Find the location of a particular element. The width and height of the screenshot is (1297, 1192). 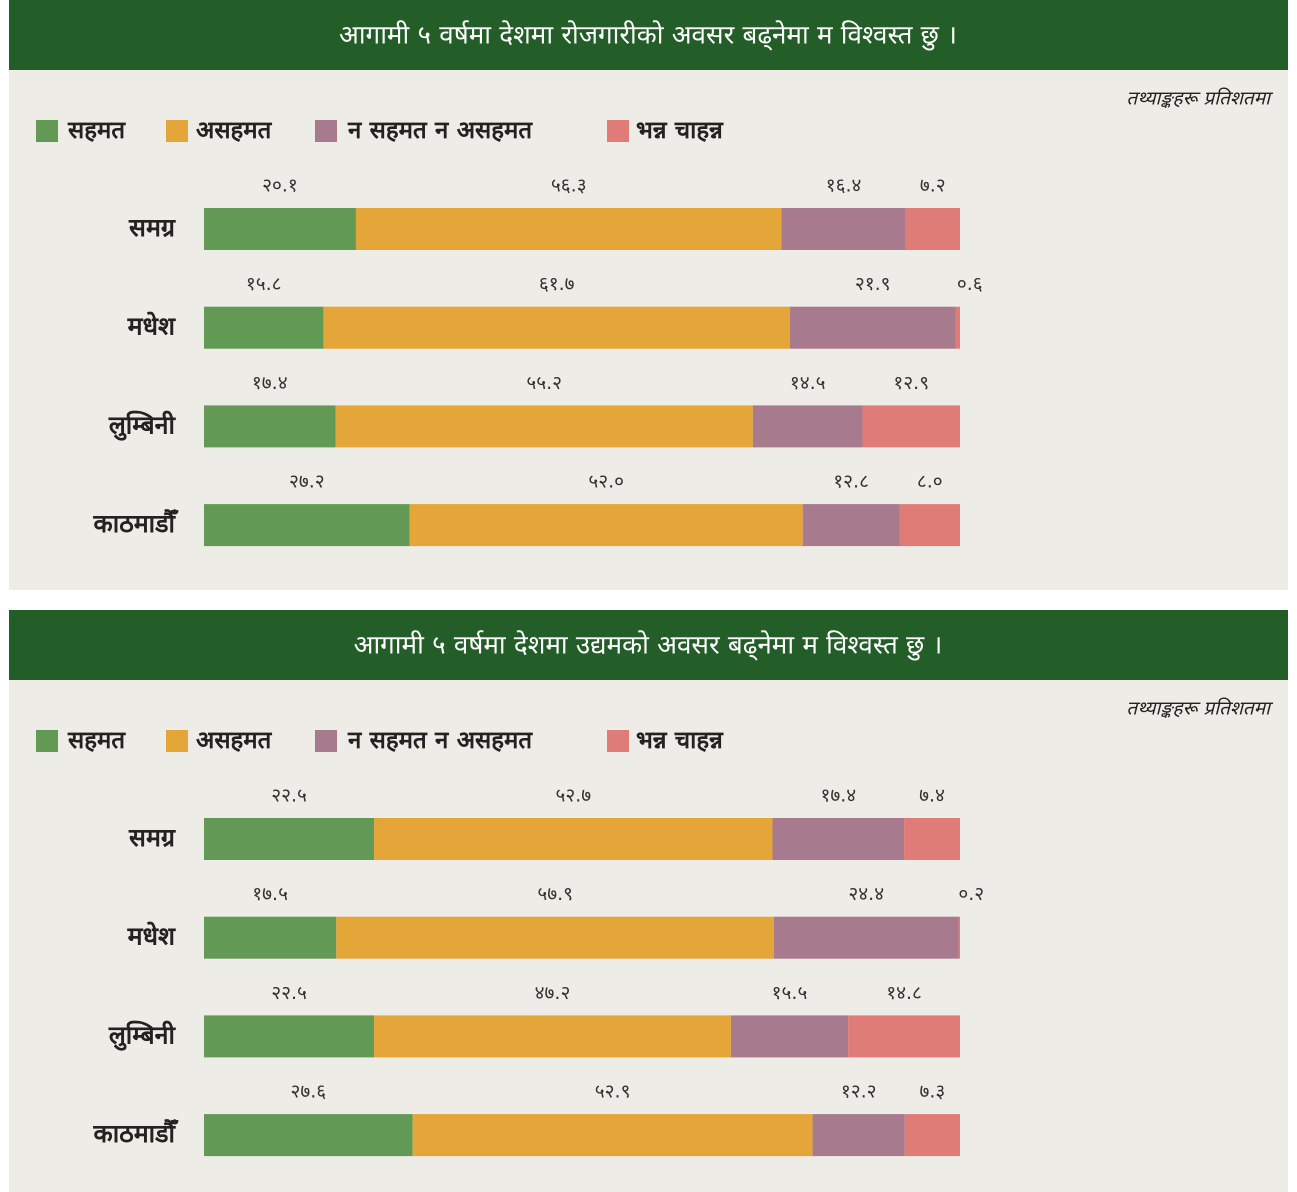

value-label: २४.४ is located at coordinates (866, 894).